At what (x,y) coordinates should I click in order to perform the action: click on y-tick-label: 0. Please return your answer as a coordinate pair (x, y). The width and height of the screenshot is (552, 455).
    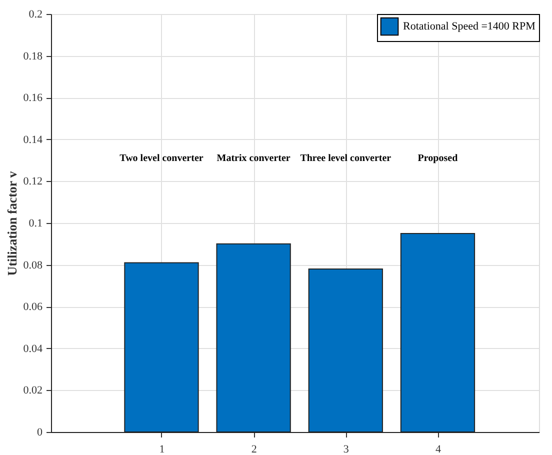
    Looking at the image, I should click on (40, 432).